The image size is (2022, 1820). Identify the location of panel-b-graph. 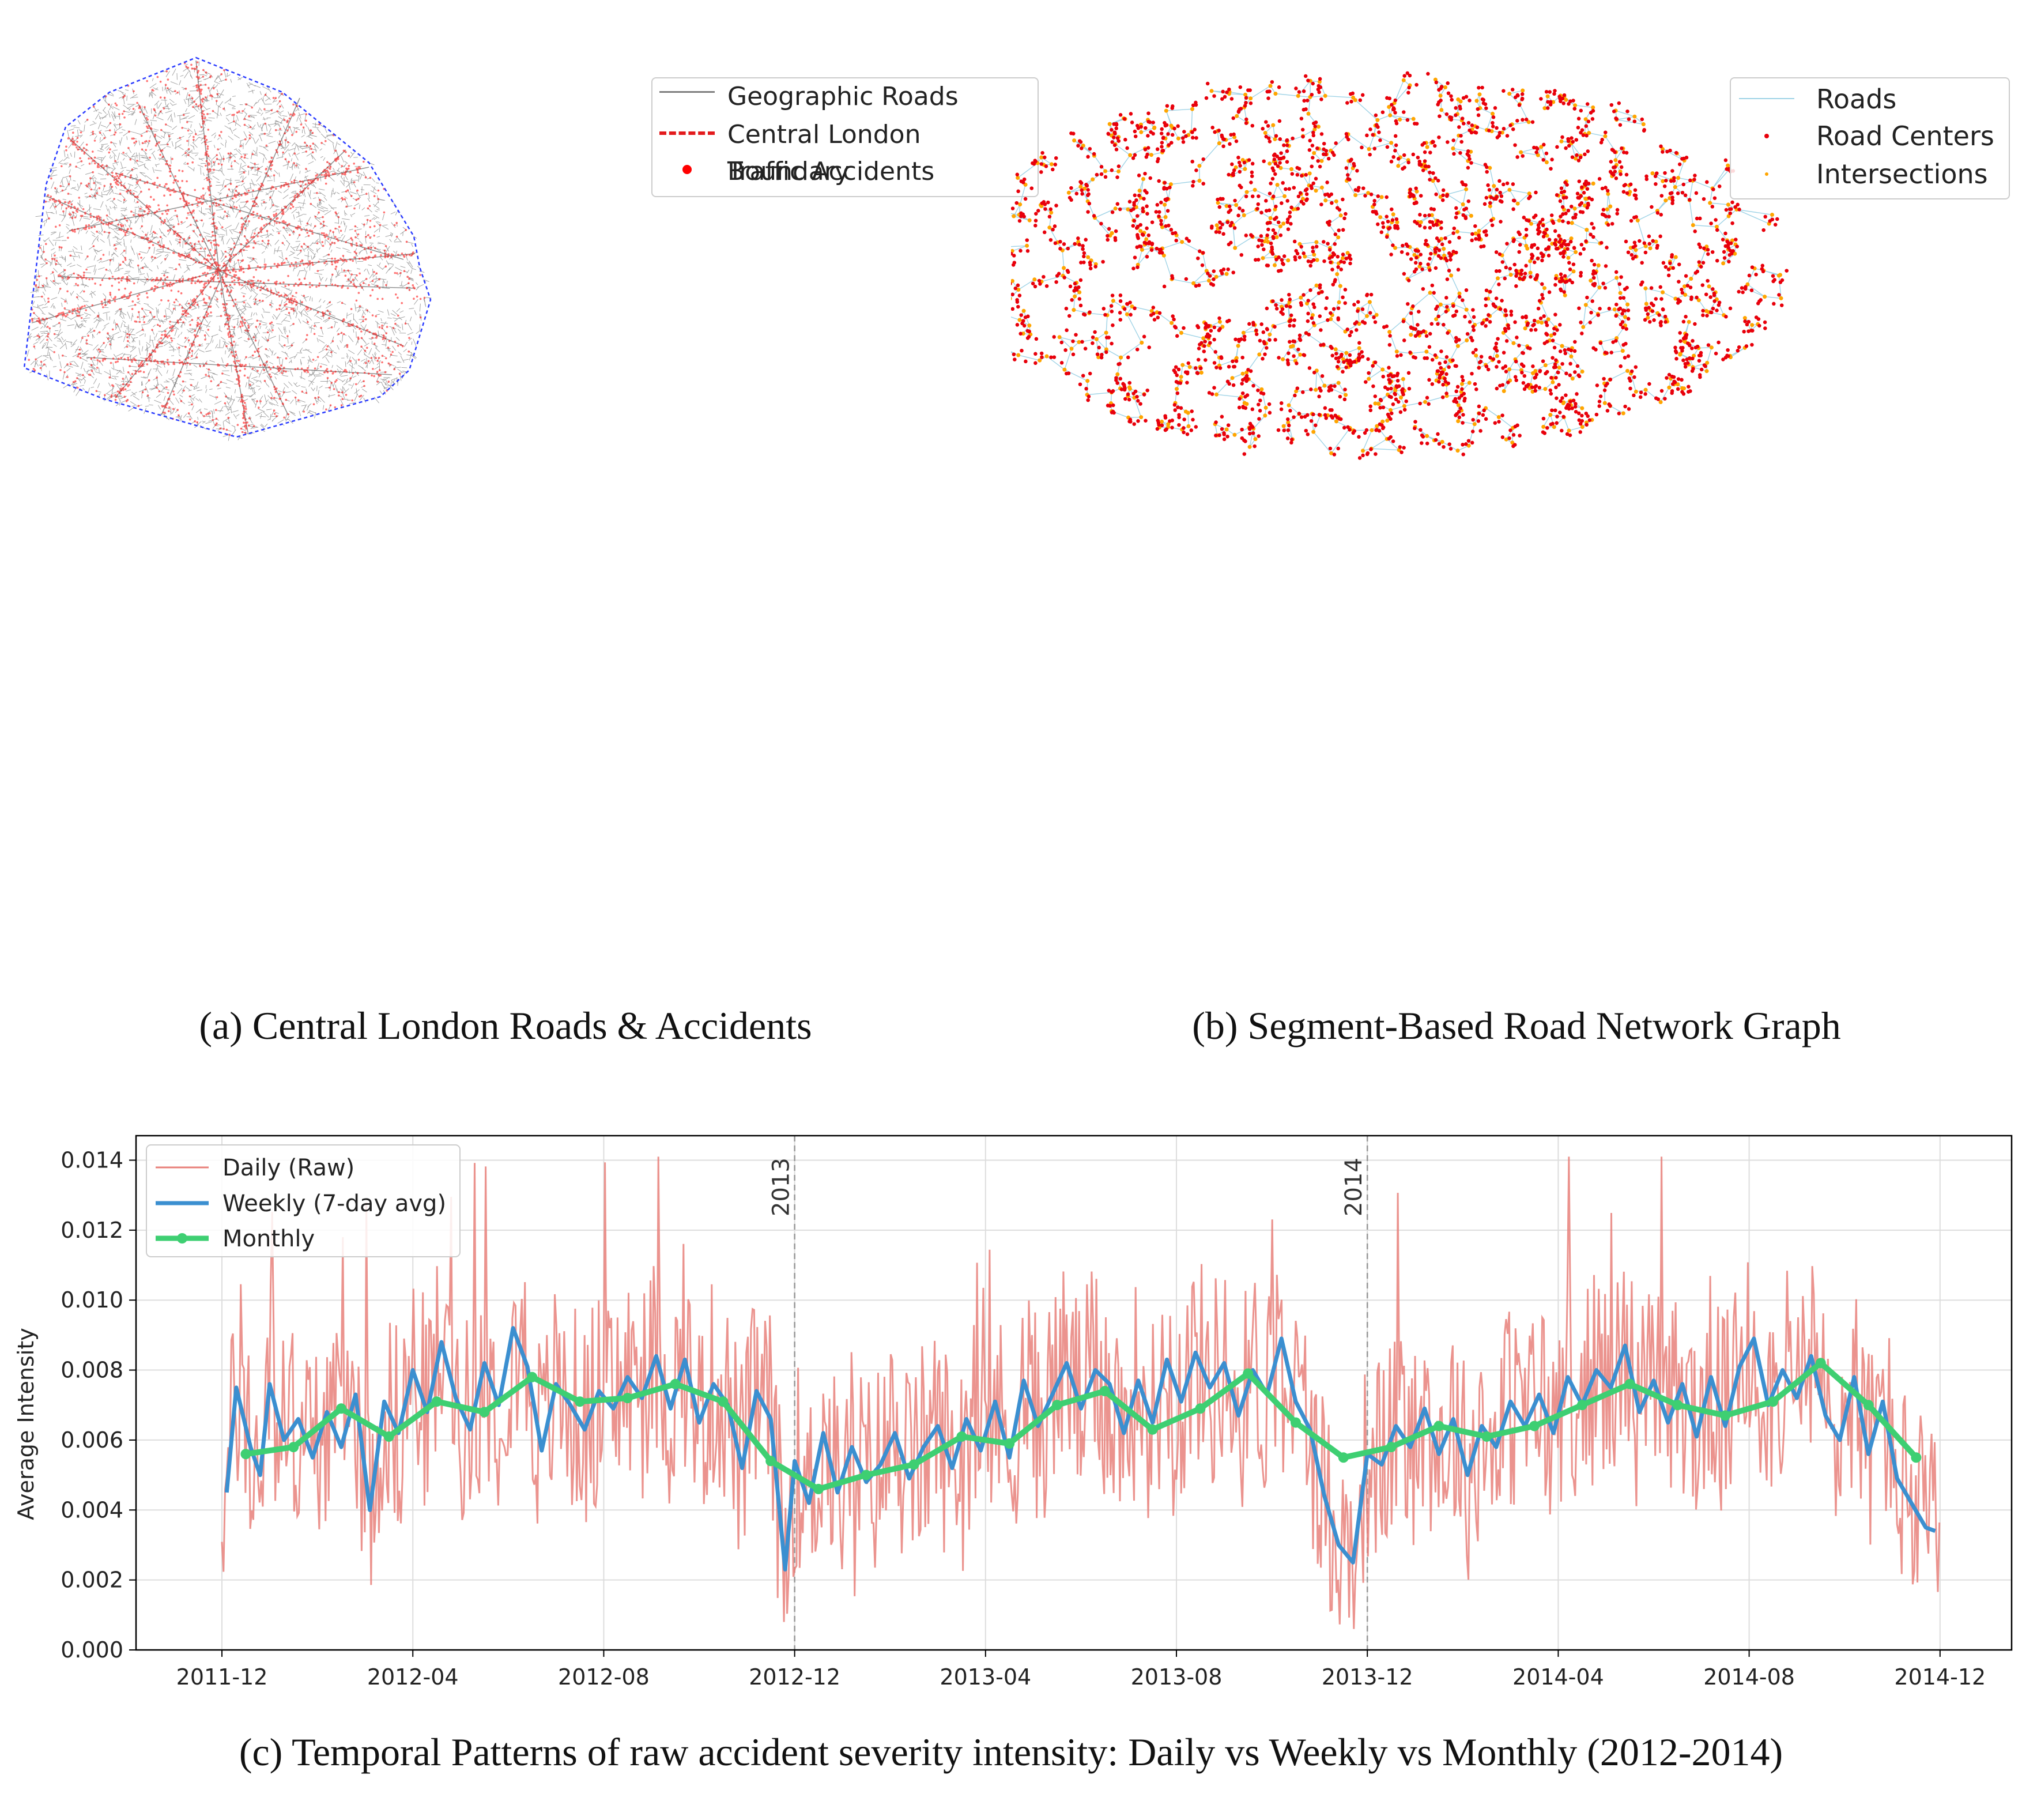
(1400, 266).